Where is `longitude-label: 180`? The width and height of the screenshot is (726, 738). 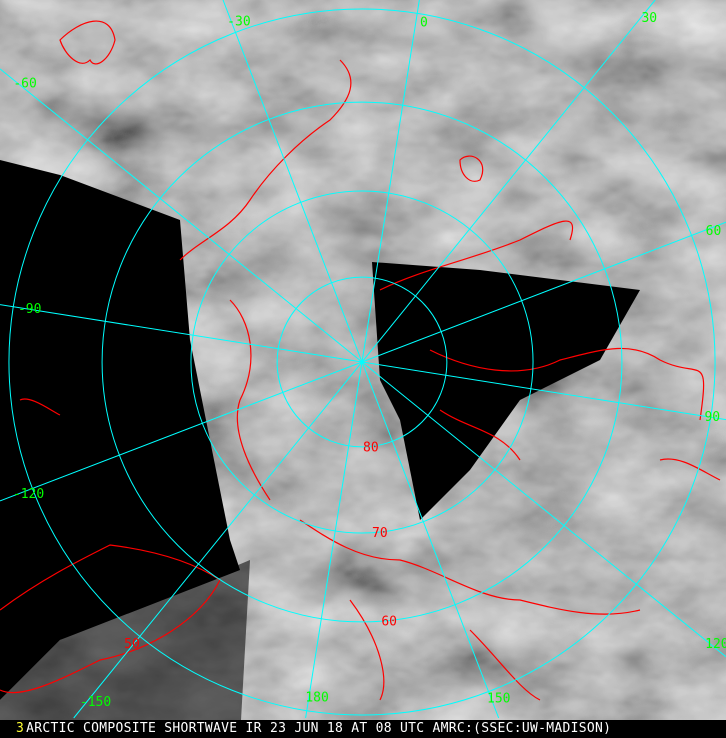 longitude-label: 180 is located at coordinates (316, 697).